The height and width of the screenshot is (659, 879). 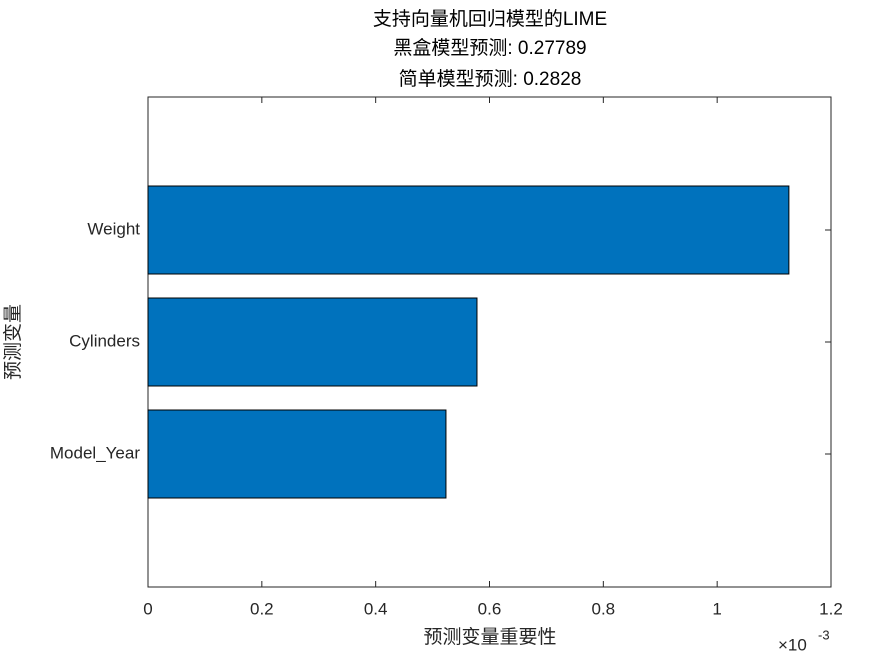 What do you see at coordinates (104, 340) in the screenshot?
I see `y-tick-label: Cylinders` at bounding box center [104, 340].